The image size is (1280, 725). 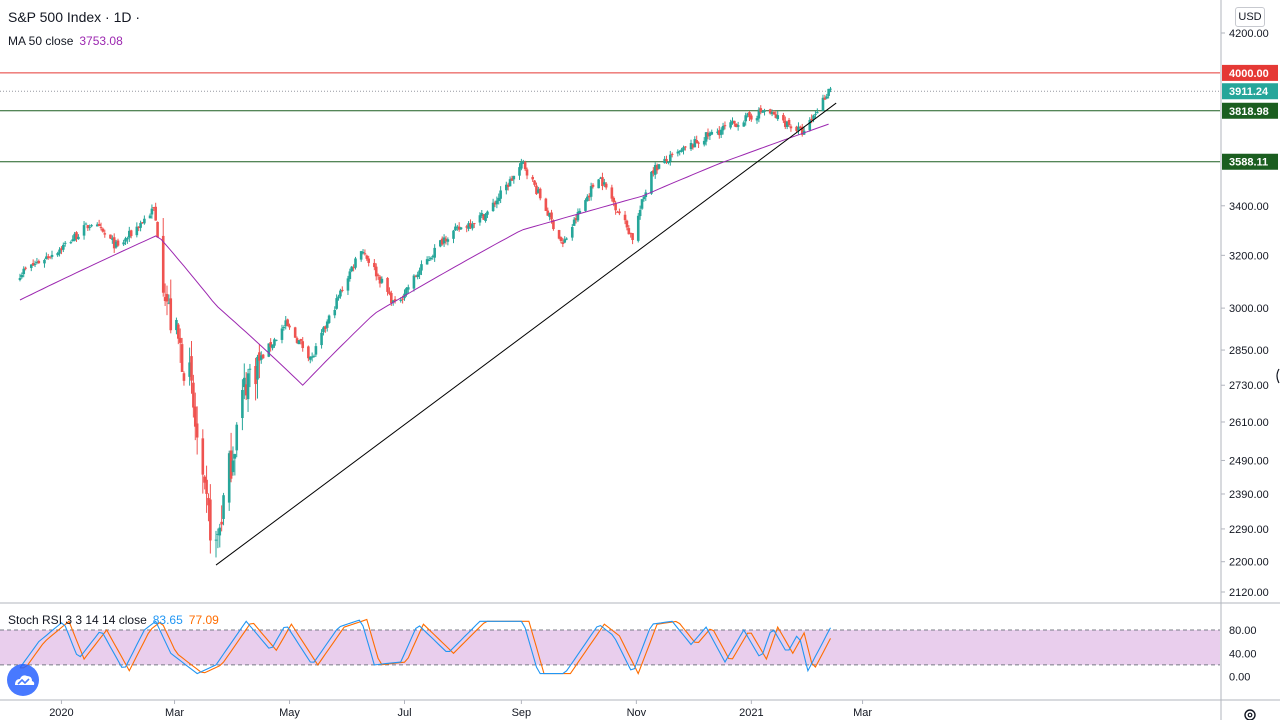 What do you see at coordinates (23, 680) in the screenshot?
I see `tradingview-logo-icon` at bounding box center [23, 680].